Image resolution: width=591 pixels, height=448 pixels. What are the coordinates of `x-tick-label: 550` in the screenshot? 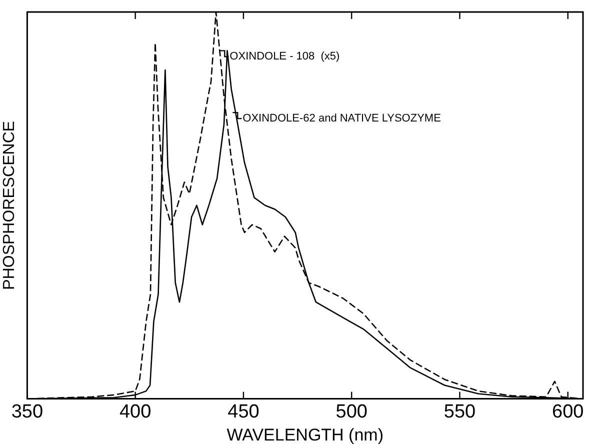 It's located at (460, 411).